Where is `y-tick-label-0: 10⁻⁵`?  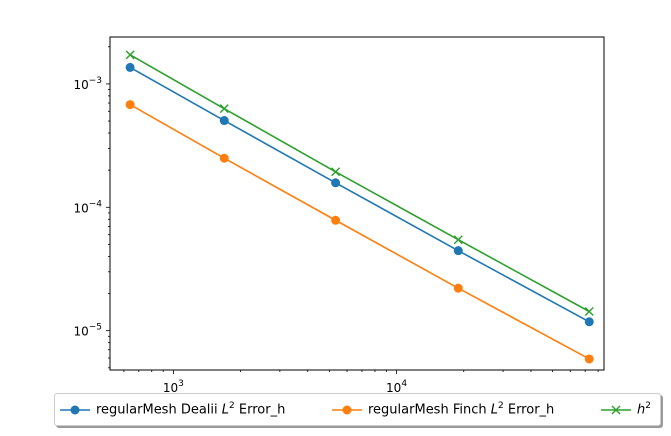 y-tick-label-0: 10⁻⁵ is located at coordinates (87, 331).